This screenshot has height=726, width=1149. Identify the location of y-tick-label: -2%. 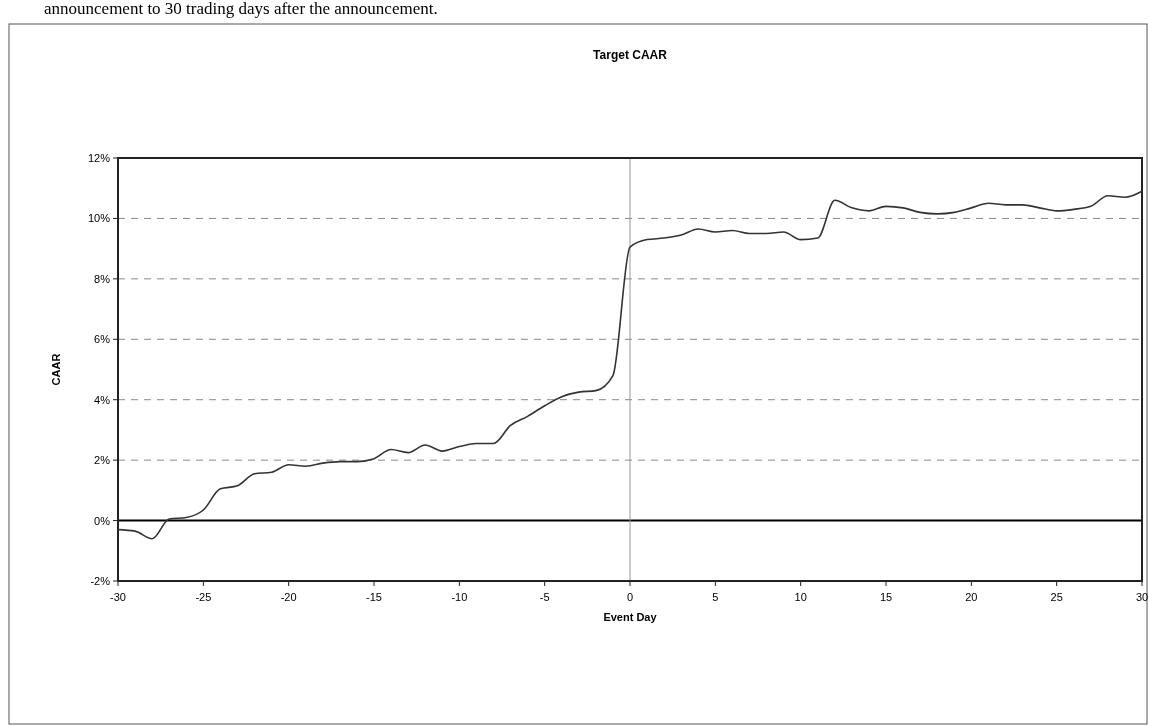
(100, 581).